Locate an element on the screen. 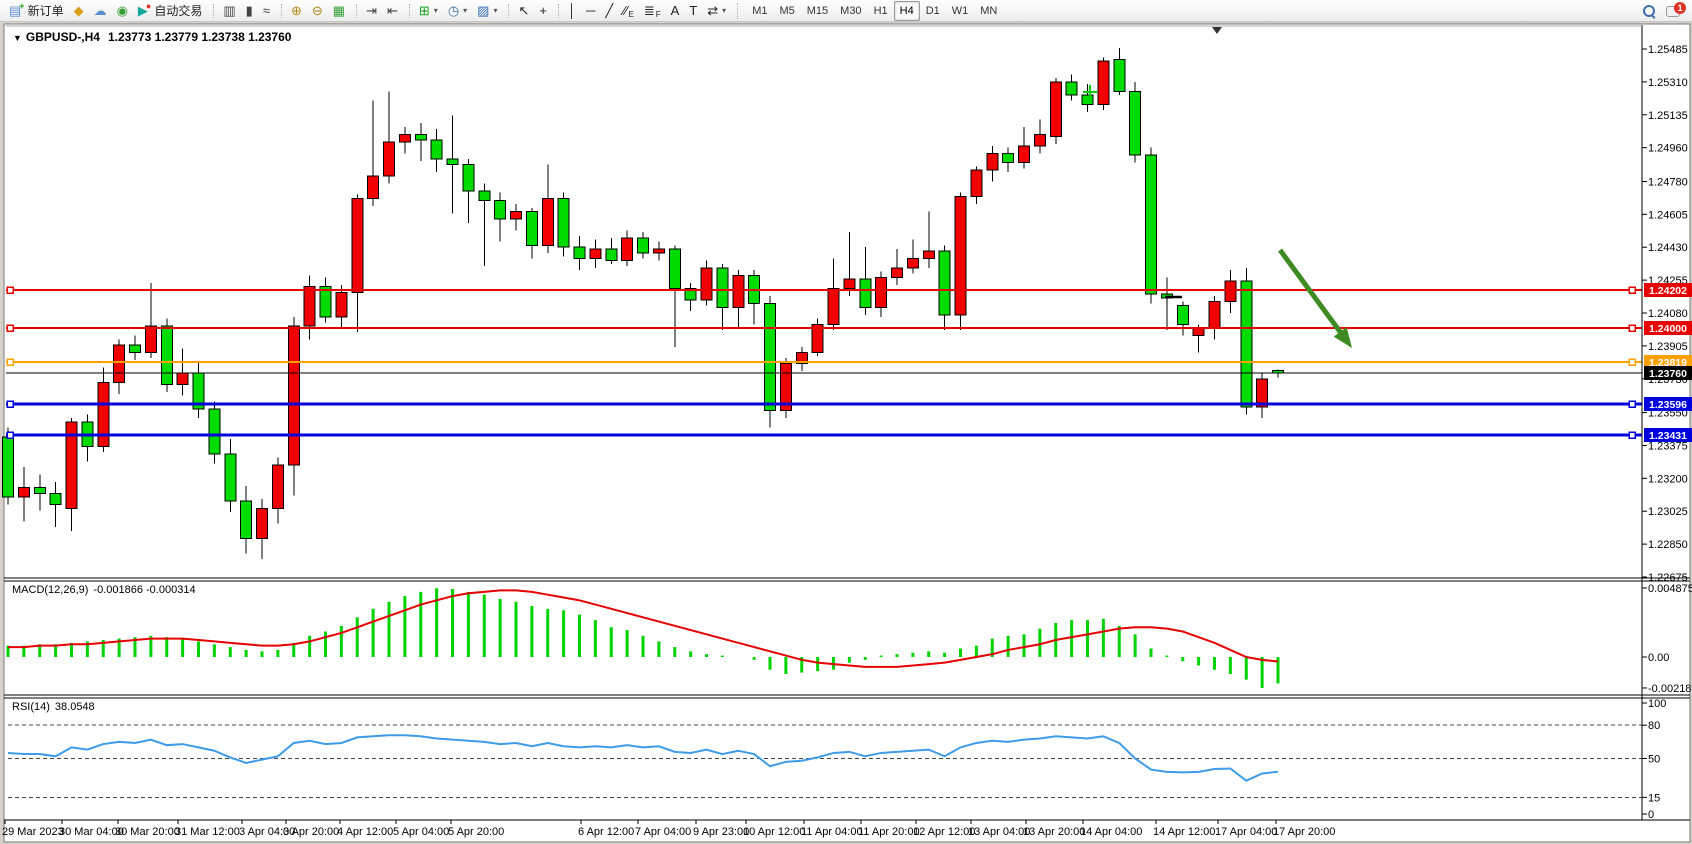 The height and width of the screenshot is (844, 1692). signals-button: ◉ is located at coordinates (122, 11).